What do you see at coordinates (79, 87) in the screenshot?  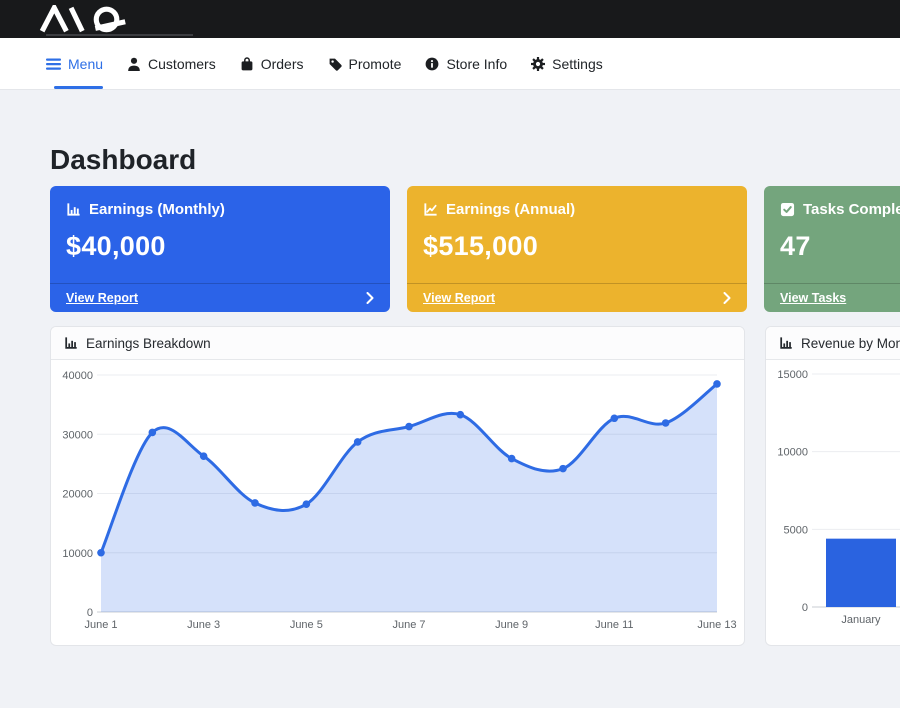 I see `active-tab-indicator` at bounding box center [79, 87].